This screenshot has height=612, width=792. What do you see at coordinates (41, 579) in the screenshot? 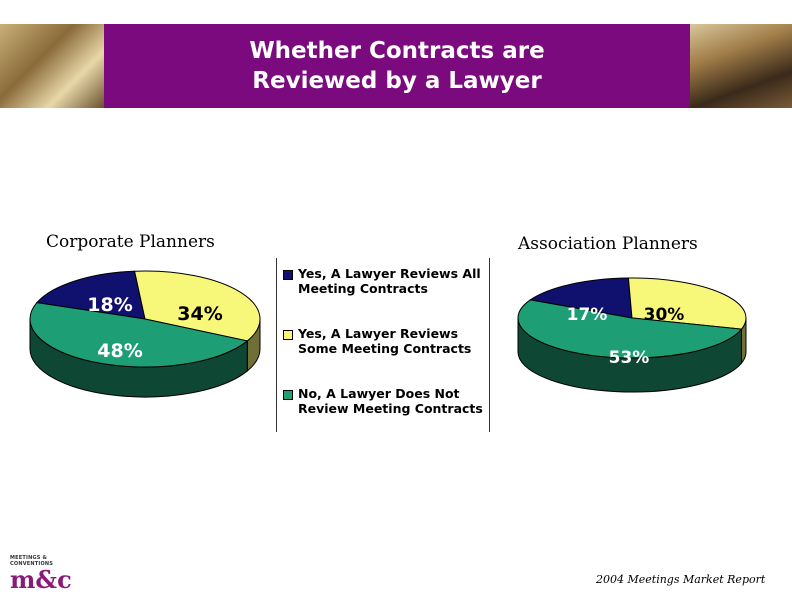
I see `logo-mark: m&c` at bounding box center [41, 579].